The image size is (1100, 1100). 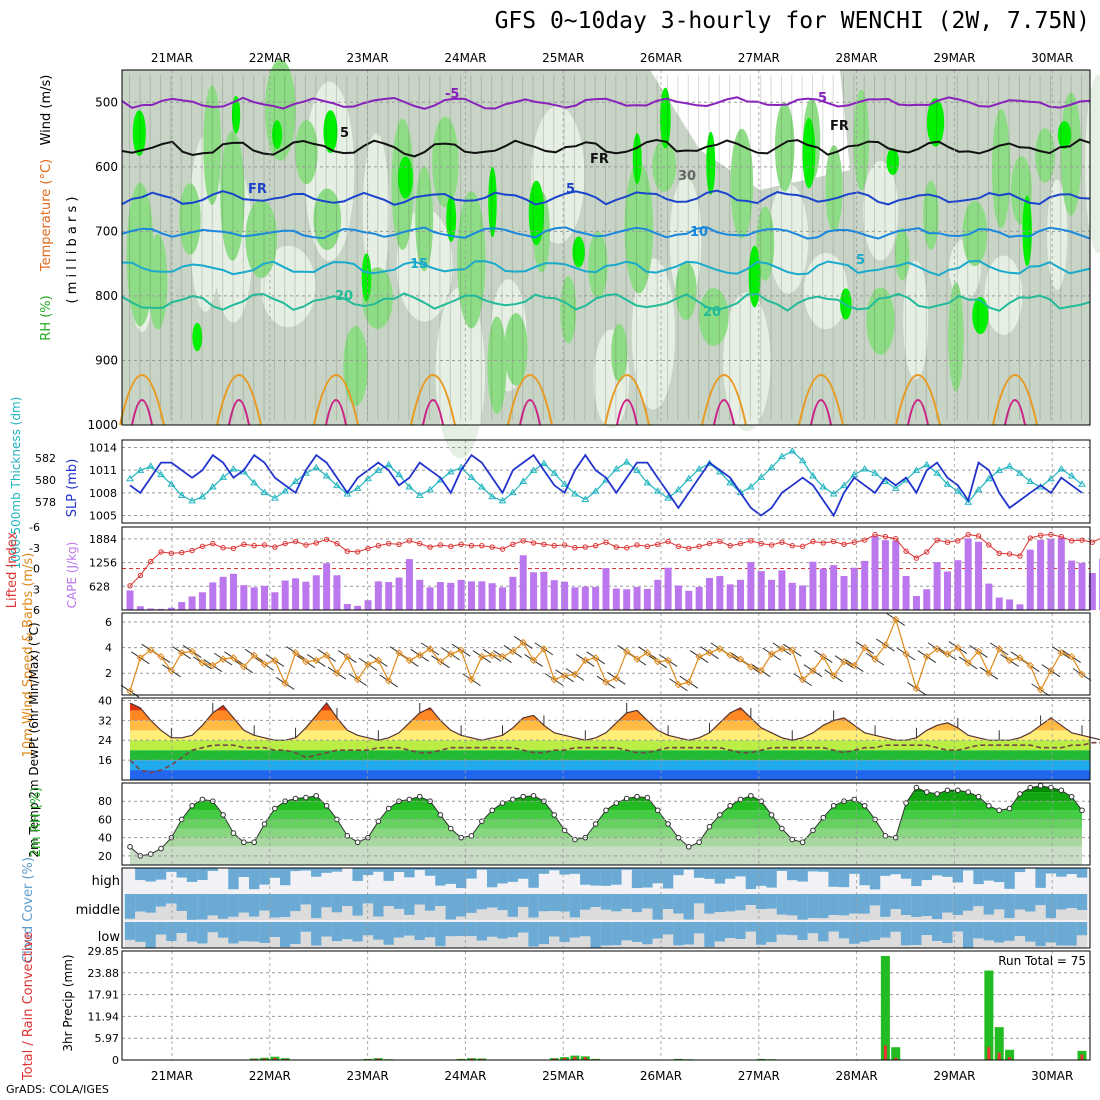 What do you see at coordinates (28, 910) in the screenshot?
I see `cloud-axis-title: Cloud Cover (%)` at bounding box center [28, 910].